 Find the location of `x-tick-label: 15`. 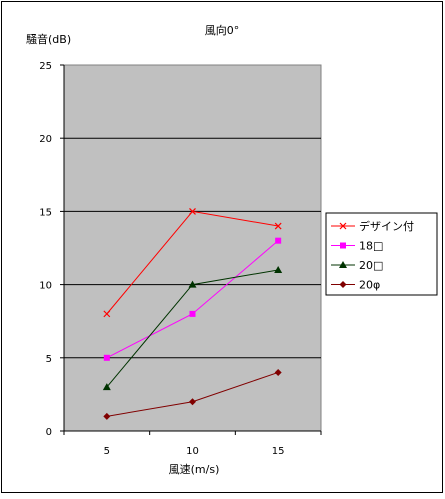

x-tick-label: 15 is located at coordinates (278, 451).